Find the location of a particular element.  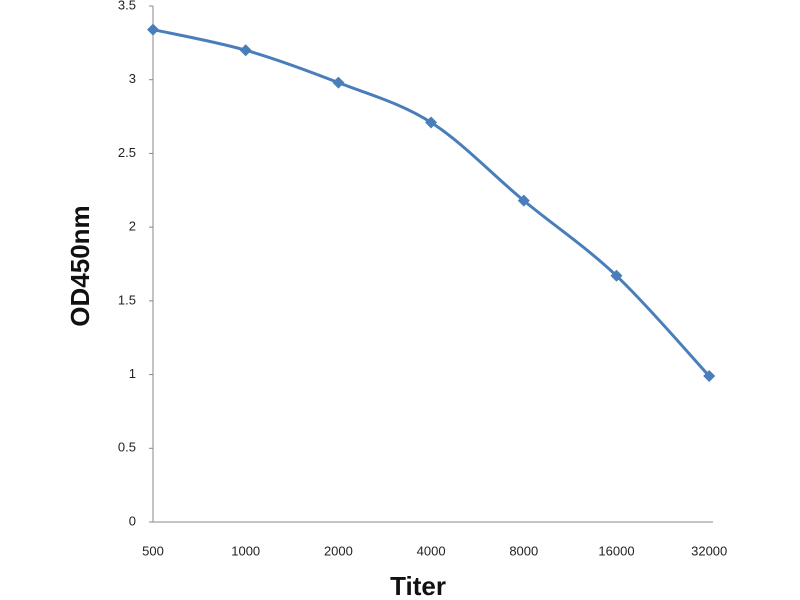

y-tick-label: 0.5 is located at coordinates (127, 447).